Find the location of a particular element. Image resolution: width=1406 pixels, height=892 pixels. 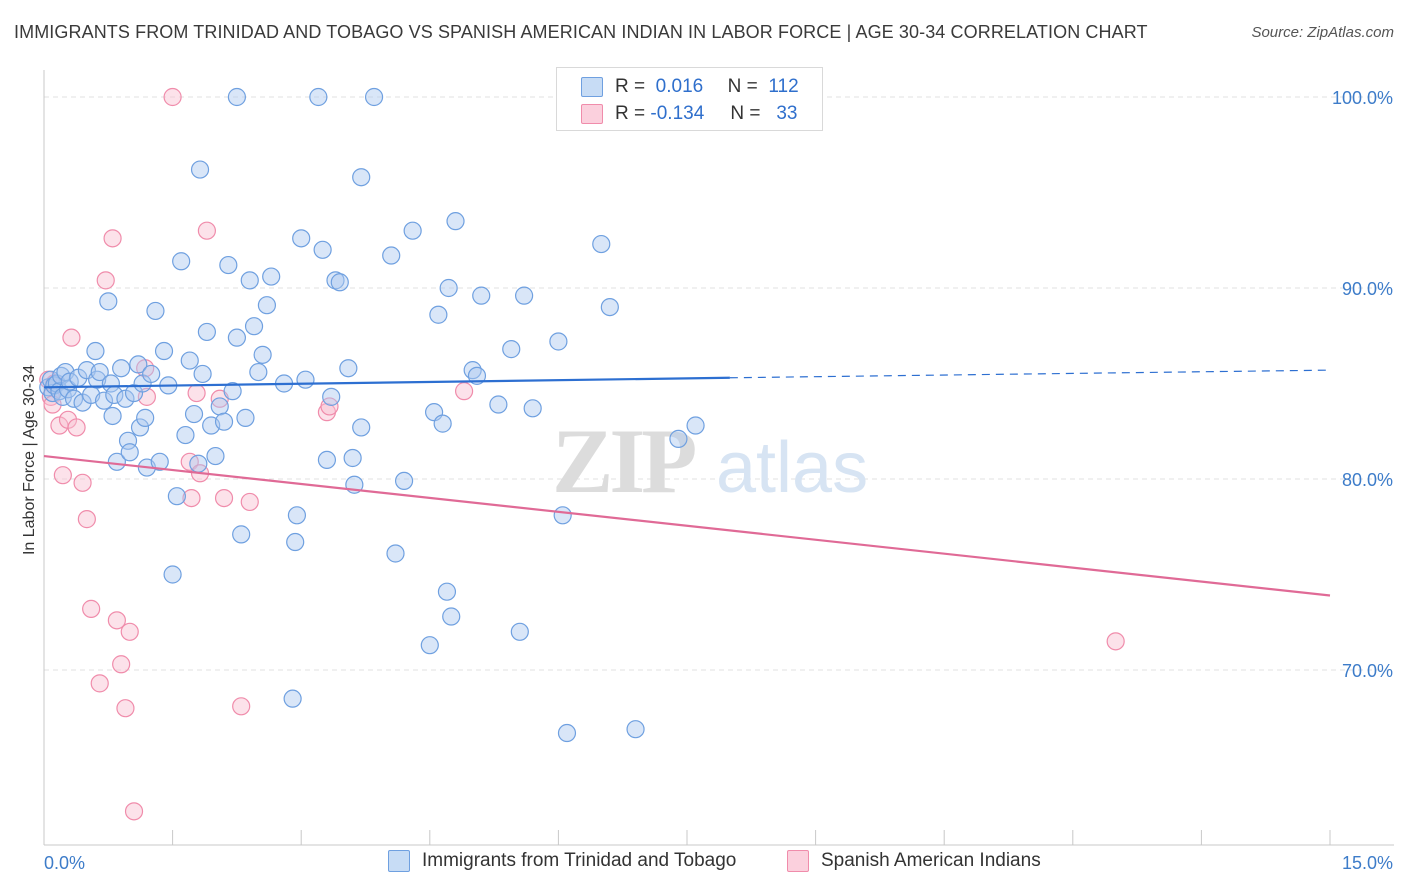

stats-legend-row-series1: R = 0.016 N = 112 is located at coordinates (690, 87).